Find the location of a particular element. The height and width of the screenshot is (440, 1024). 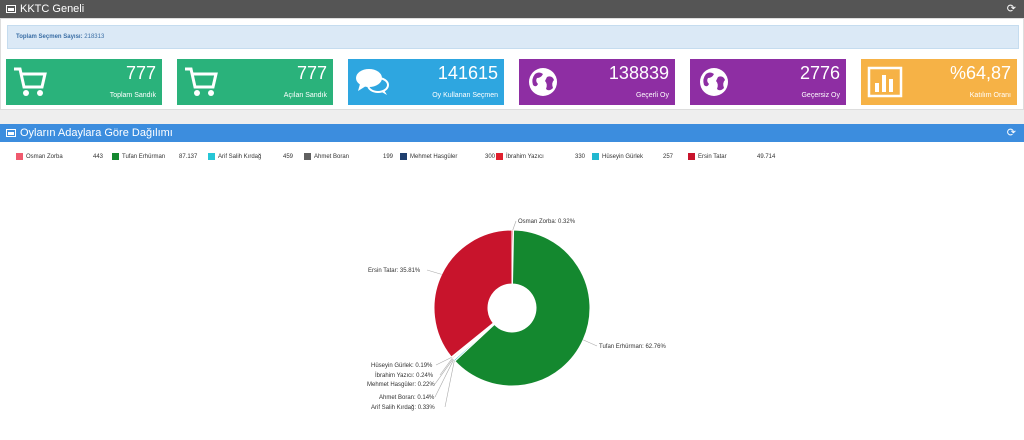

slice-label: Arif Salih Kırdağ: 0.33% is located at coordinates (403, 408).